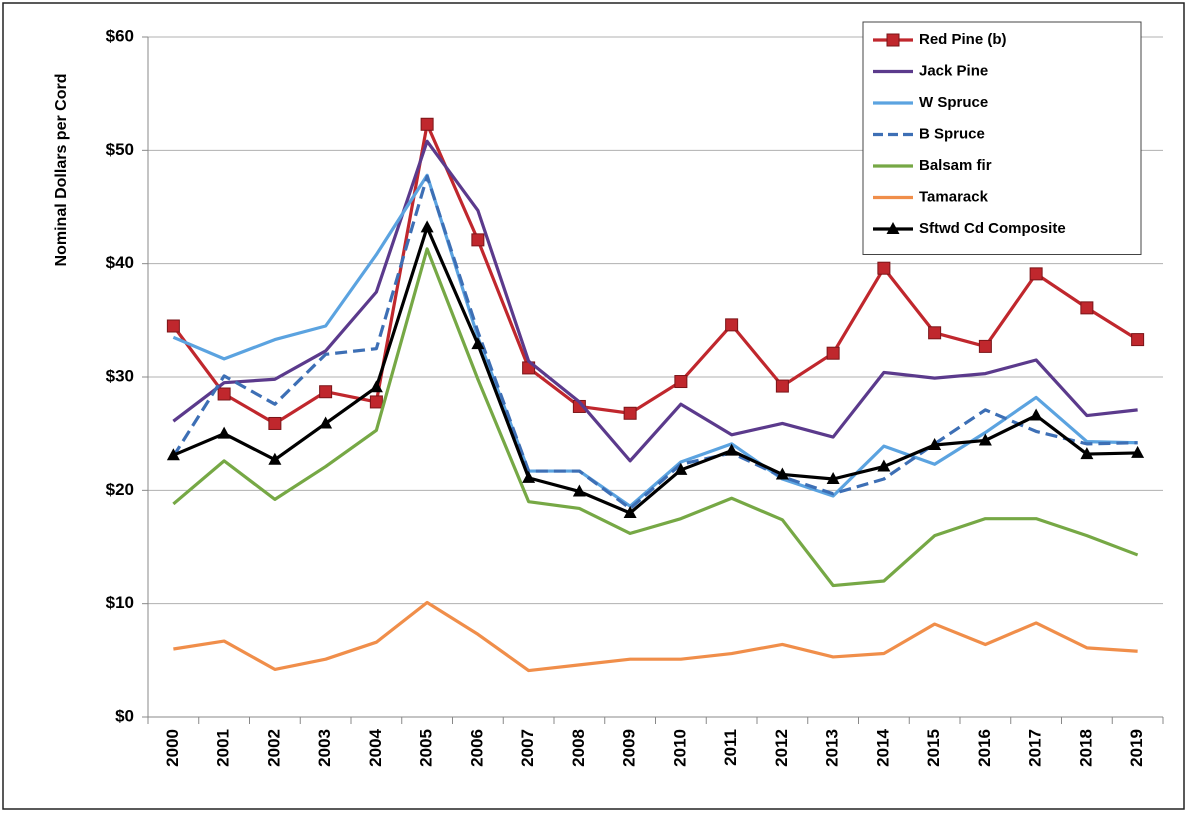 This screenshot has height=813, width=1188. What do you see at coordinates (223, 748) in the screenshot?
I see `x-tick-label: 2001` at bounding box center [223, 748].